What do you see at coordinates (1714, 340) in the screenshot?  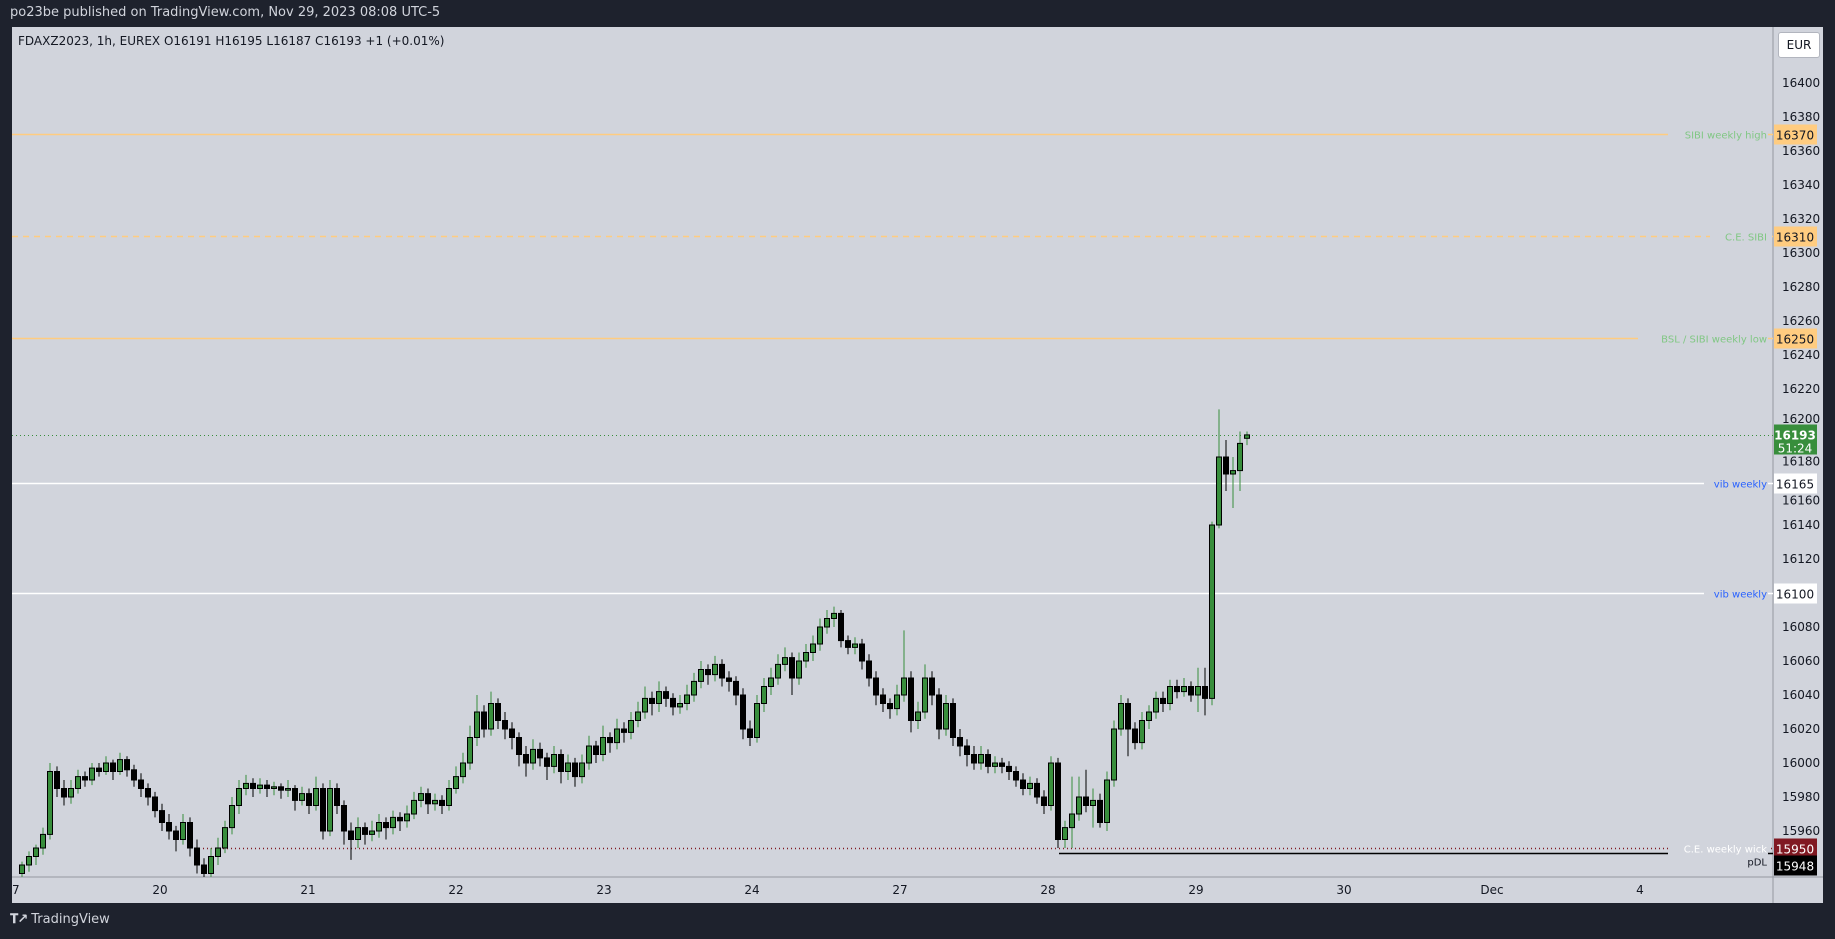 I see `level-label: BSL / SIBI weekly low` at bounding box center [1714, 340].